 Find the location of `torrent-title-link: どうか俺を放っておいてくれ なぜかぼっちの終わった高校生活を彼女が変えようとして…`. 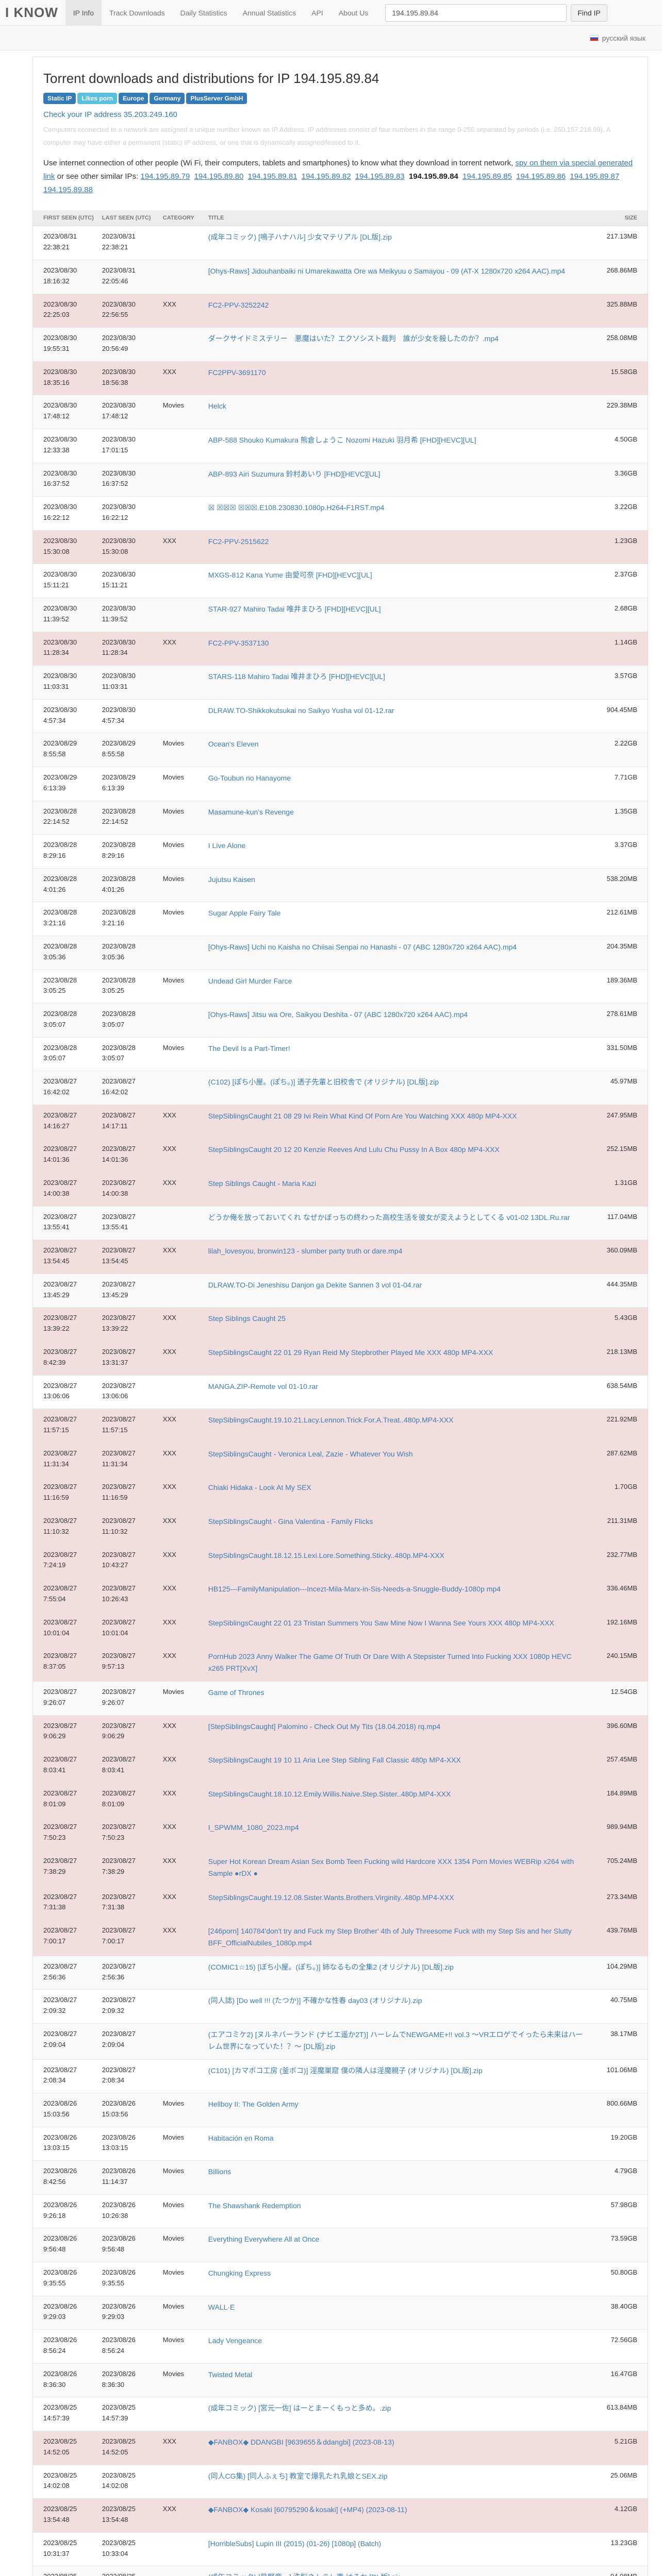

torrent-title-link: どうか俺を放っておいてくれ なぜかぼっちの終わった高校生活を彼女が変えようとして… is located at coordinates (389, 1217).